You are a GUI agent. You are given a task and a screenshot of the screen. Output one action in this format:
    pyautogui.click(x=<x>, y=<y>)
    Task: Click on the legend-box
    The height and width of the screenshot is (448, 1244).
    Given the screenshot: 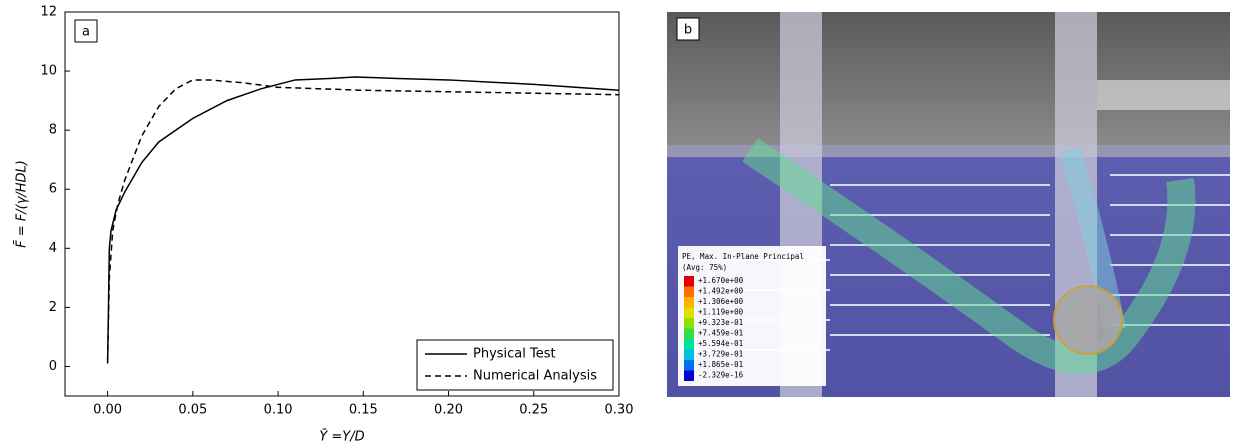 What is the action you would take?
    pyautogui.click(x=515, y=365)
    